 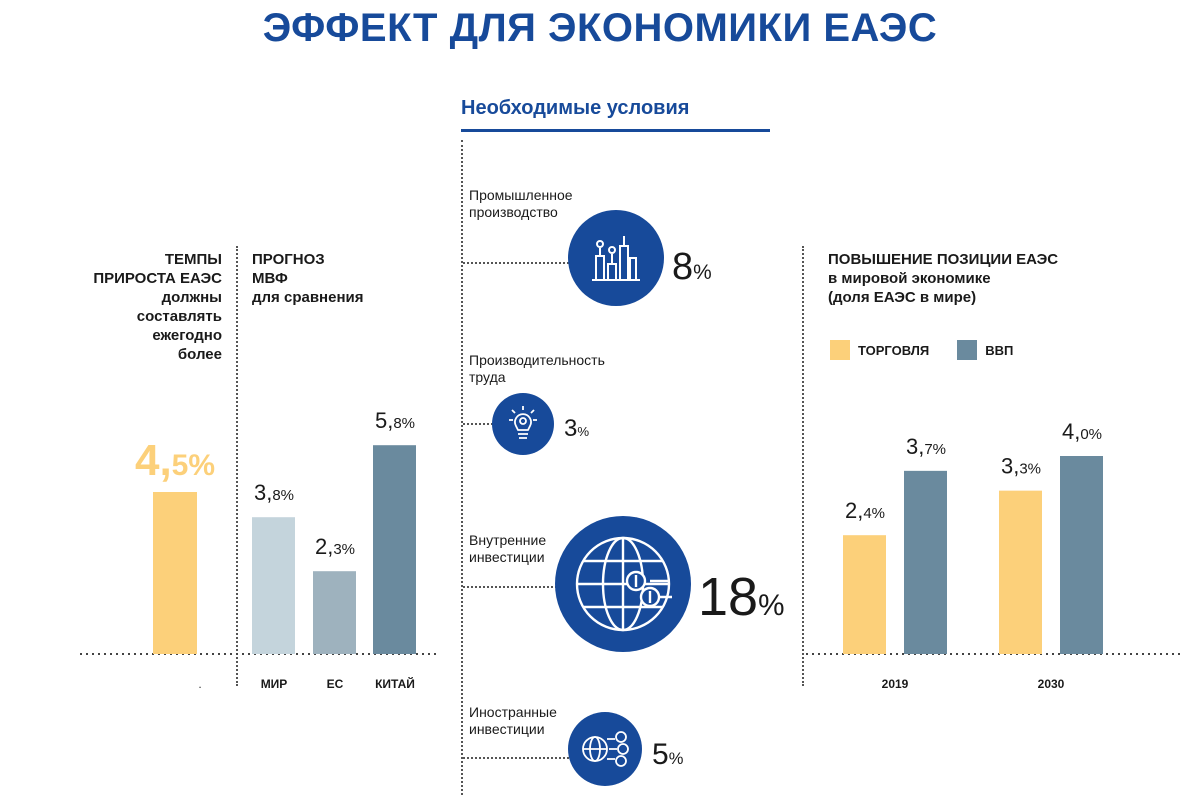 I want to click on share-value-label: 4,0%, so click(x=1082, y=431).